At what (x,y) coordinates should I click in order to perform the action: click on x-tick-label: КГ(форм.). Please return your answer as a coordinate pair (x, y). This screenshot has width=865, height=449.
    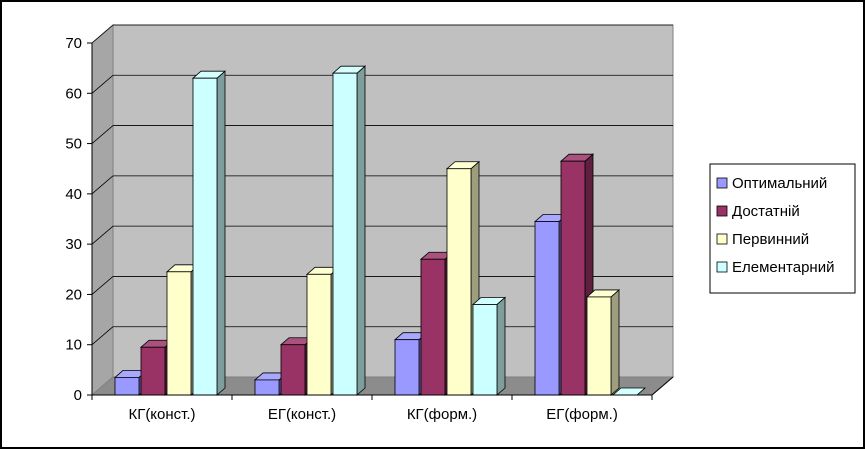
    Looking at the image, I should click on (442, 414).